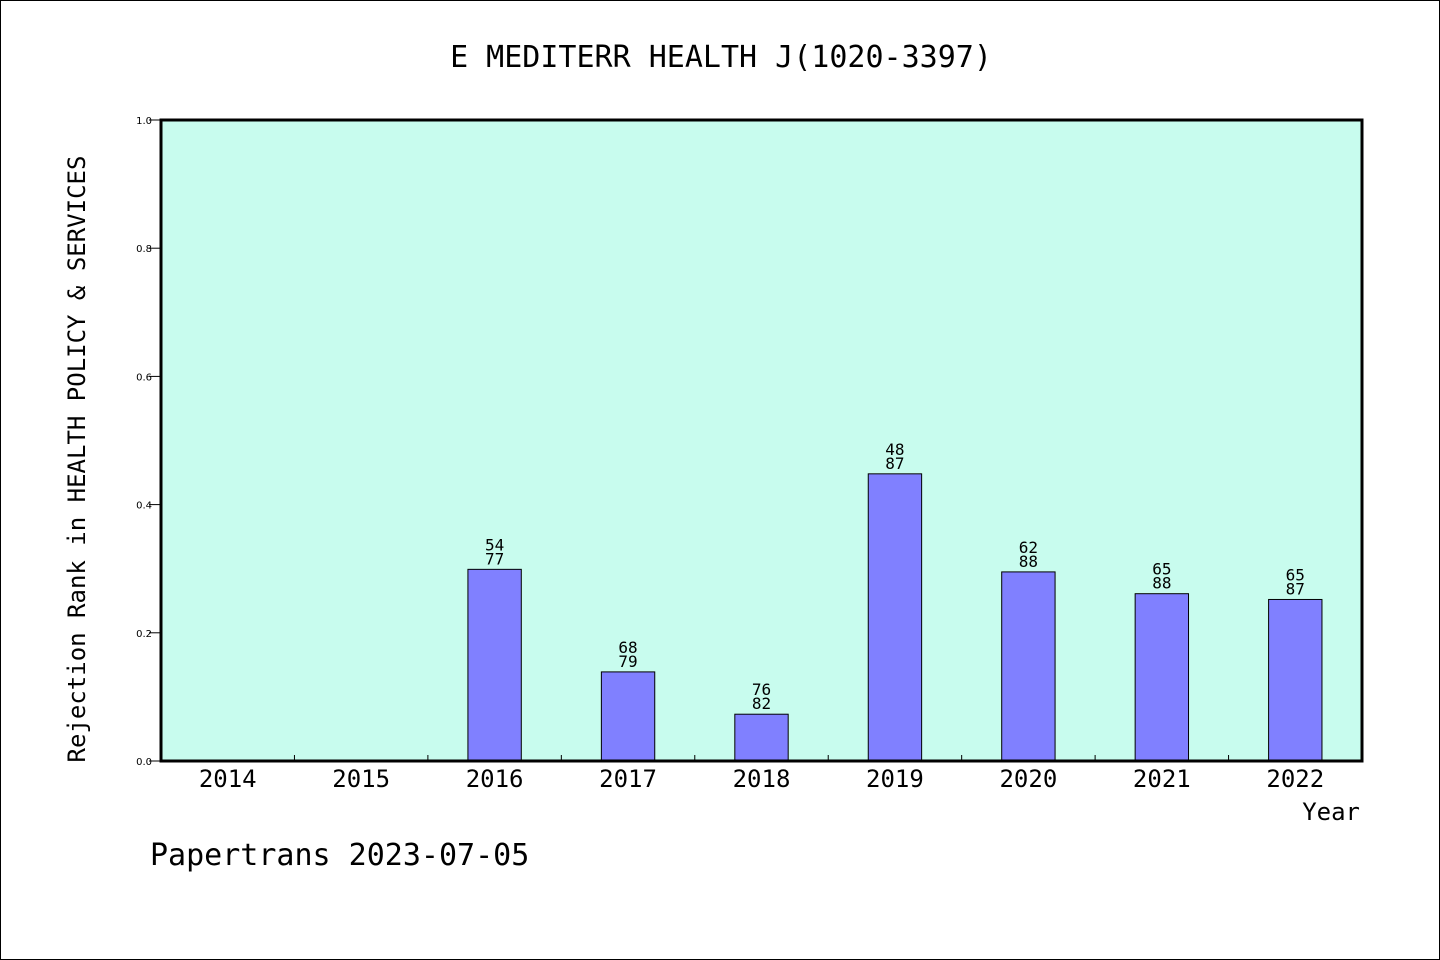 The image size is (1440, 960). I want to click on x-tick-label: 2014, so click(228, 779).